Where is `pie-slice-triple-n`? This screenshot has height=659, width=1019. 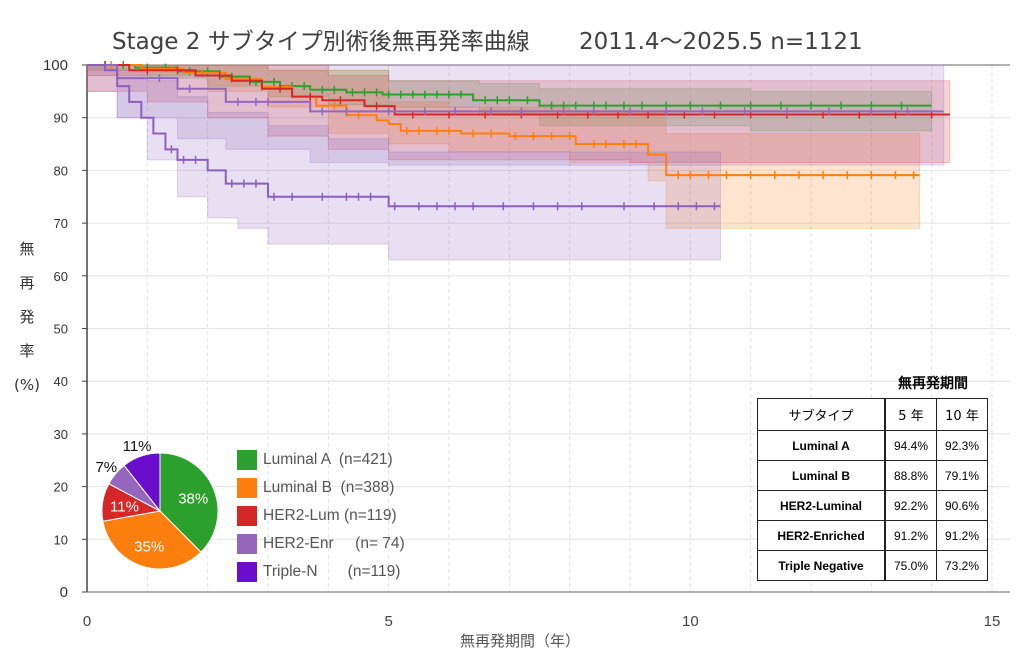 pie-slice-triple-n is located at coordinates (142, 482).